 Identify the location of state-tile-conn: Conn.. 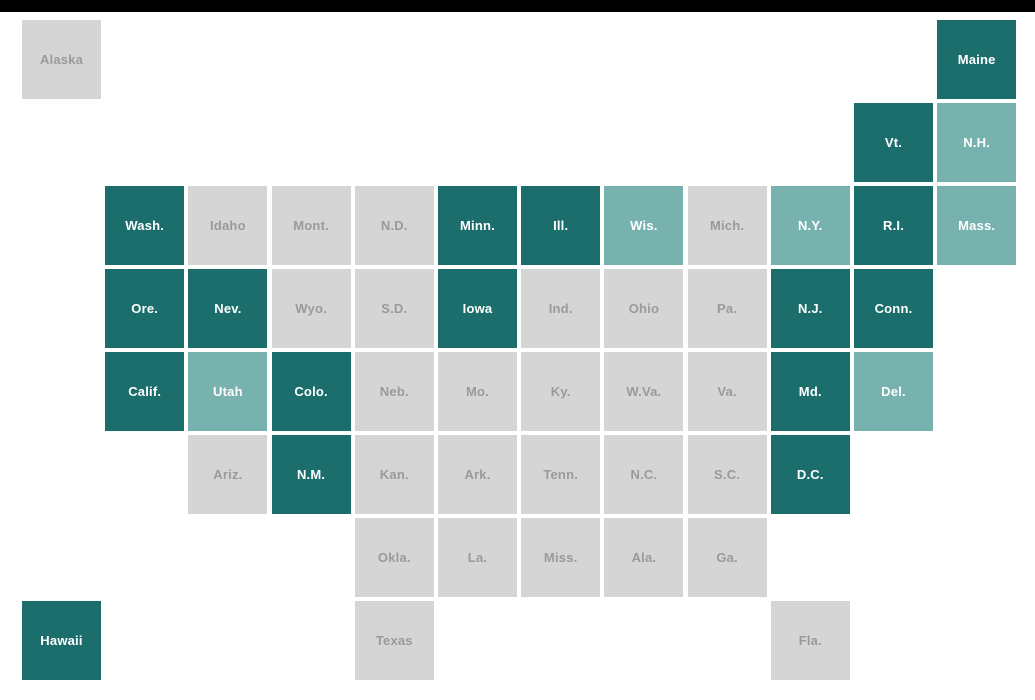
(893, 308).